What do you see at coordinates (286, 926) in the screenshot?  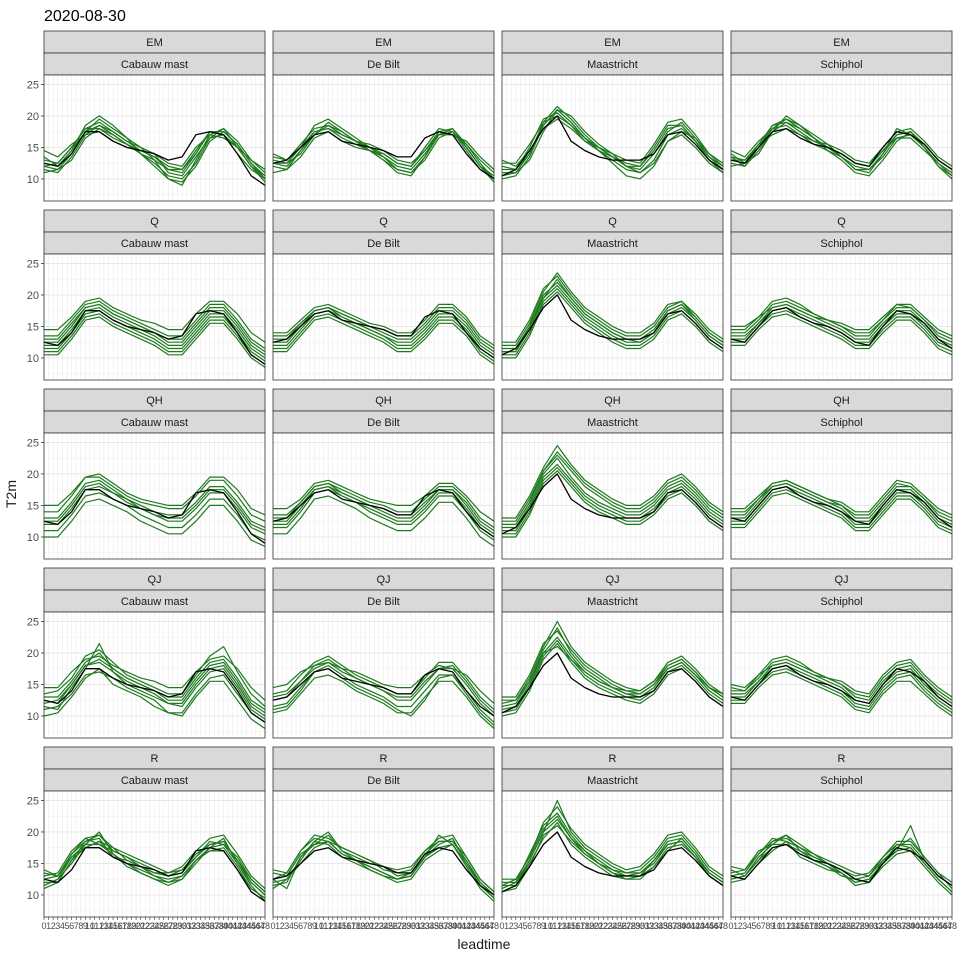 I see `x-tick-label: 3` at bounding box center [286, 926].